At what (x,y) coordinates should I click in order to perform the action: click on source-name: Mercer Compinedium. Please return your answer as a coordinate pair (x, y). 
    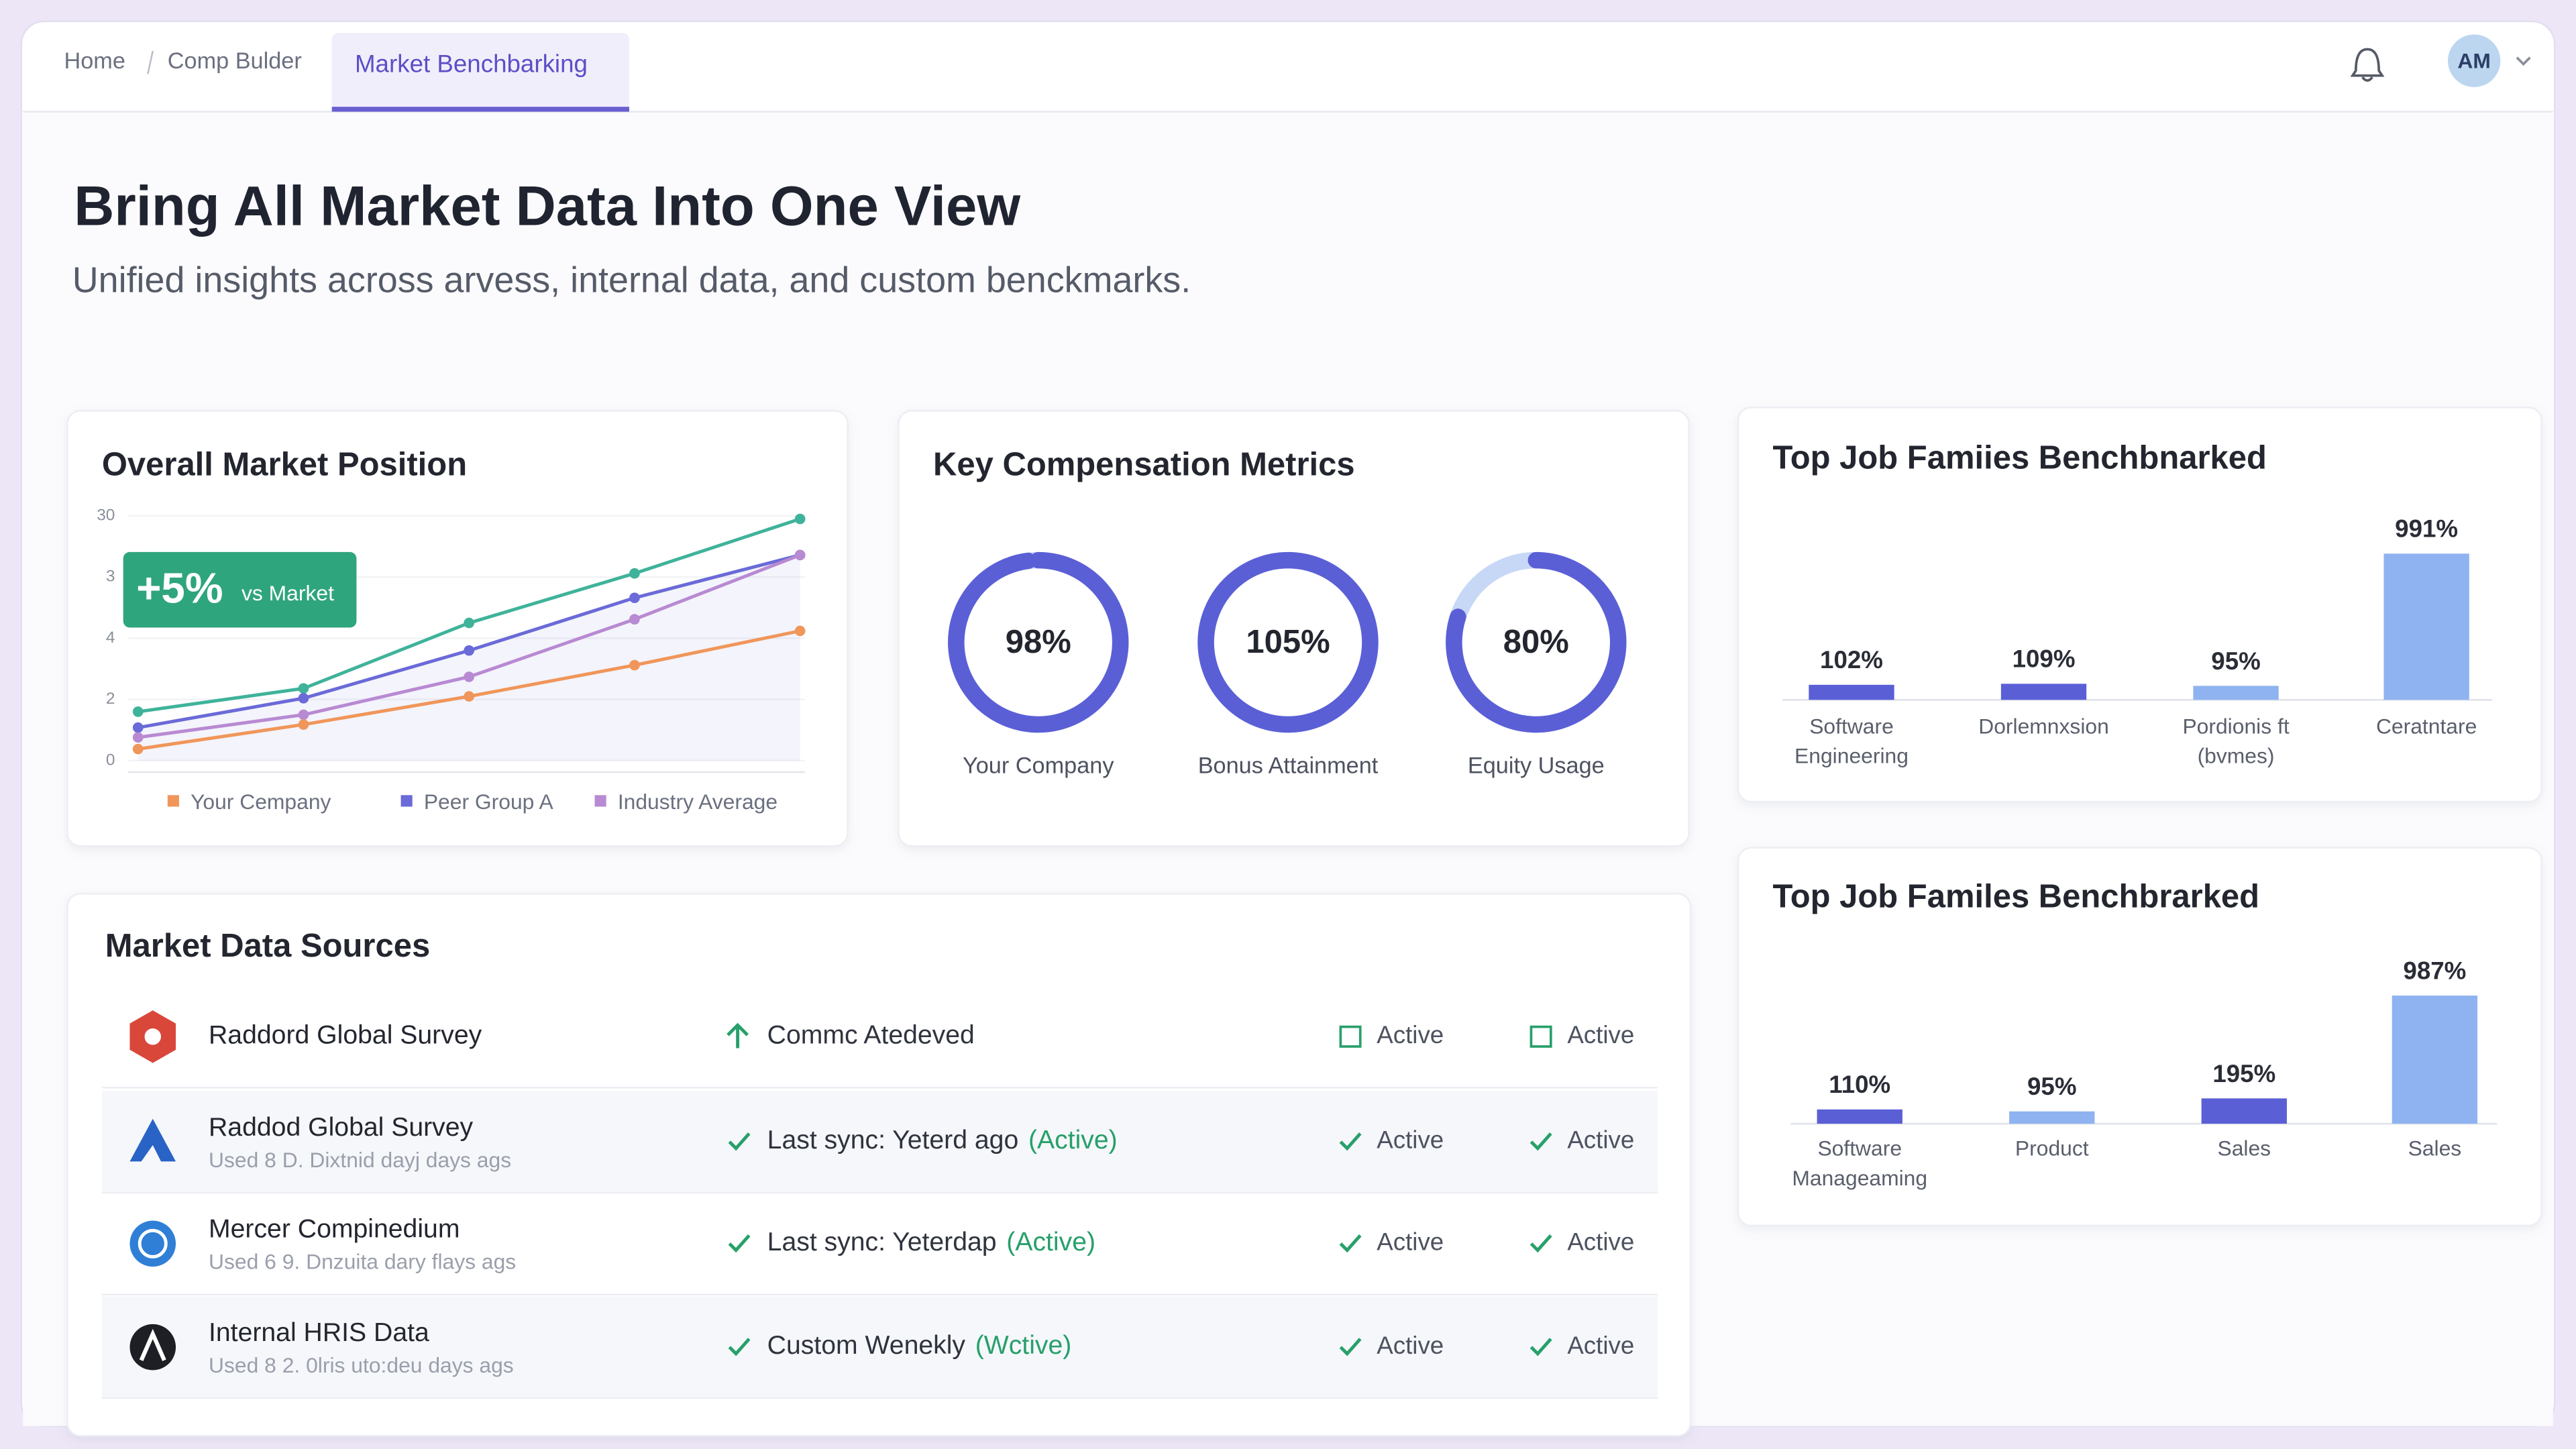
    Looking at the image, I should click on (334, 1229).